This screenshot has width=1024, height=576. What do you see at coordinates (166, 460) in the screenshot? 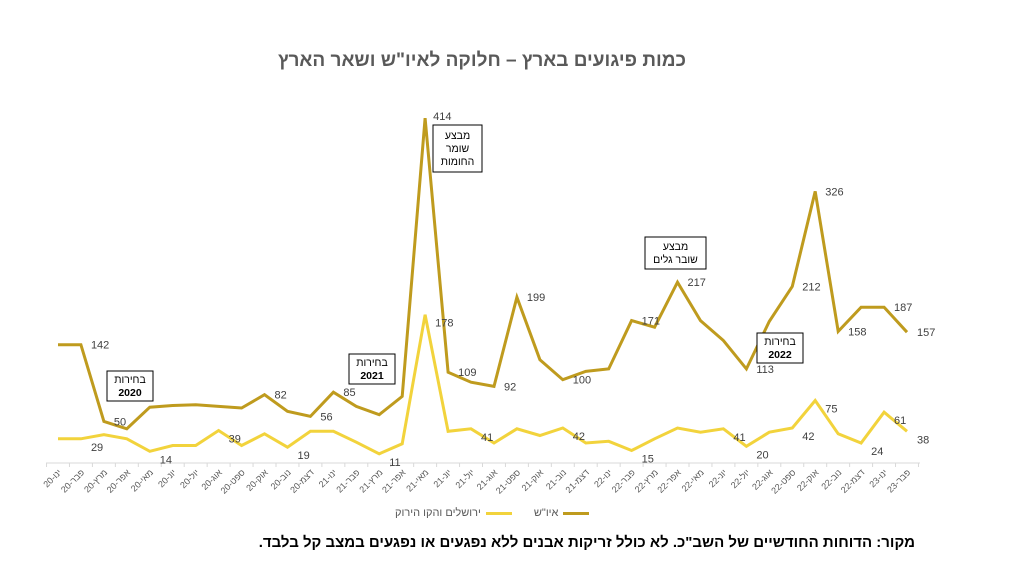
I see `data-label: 14` at bounding box center [166, 460].